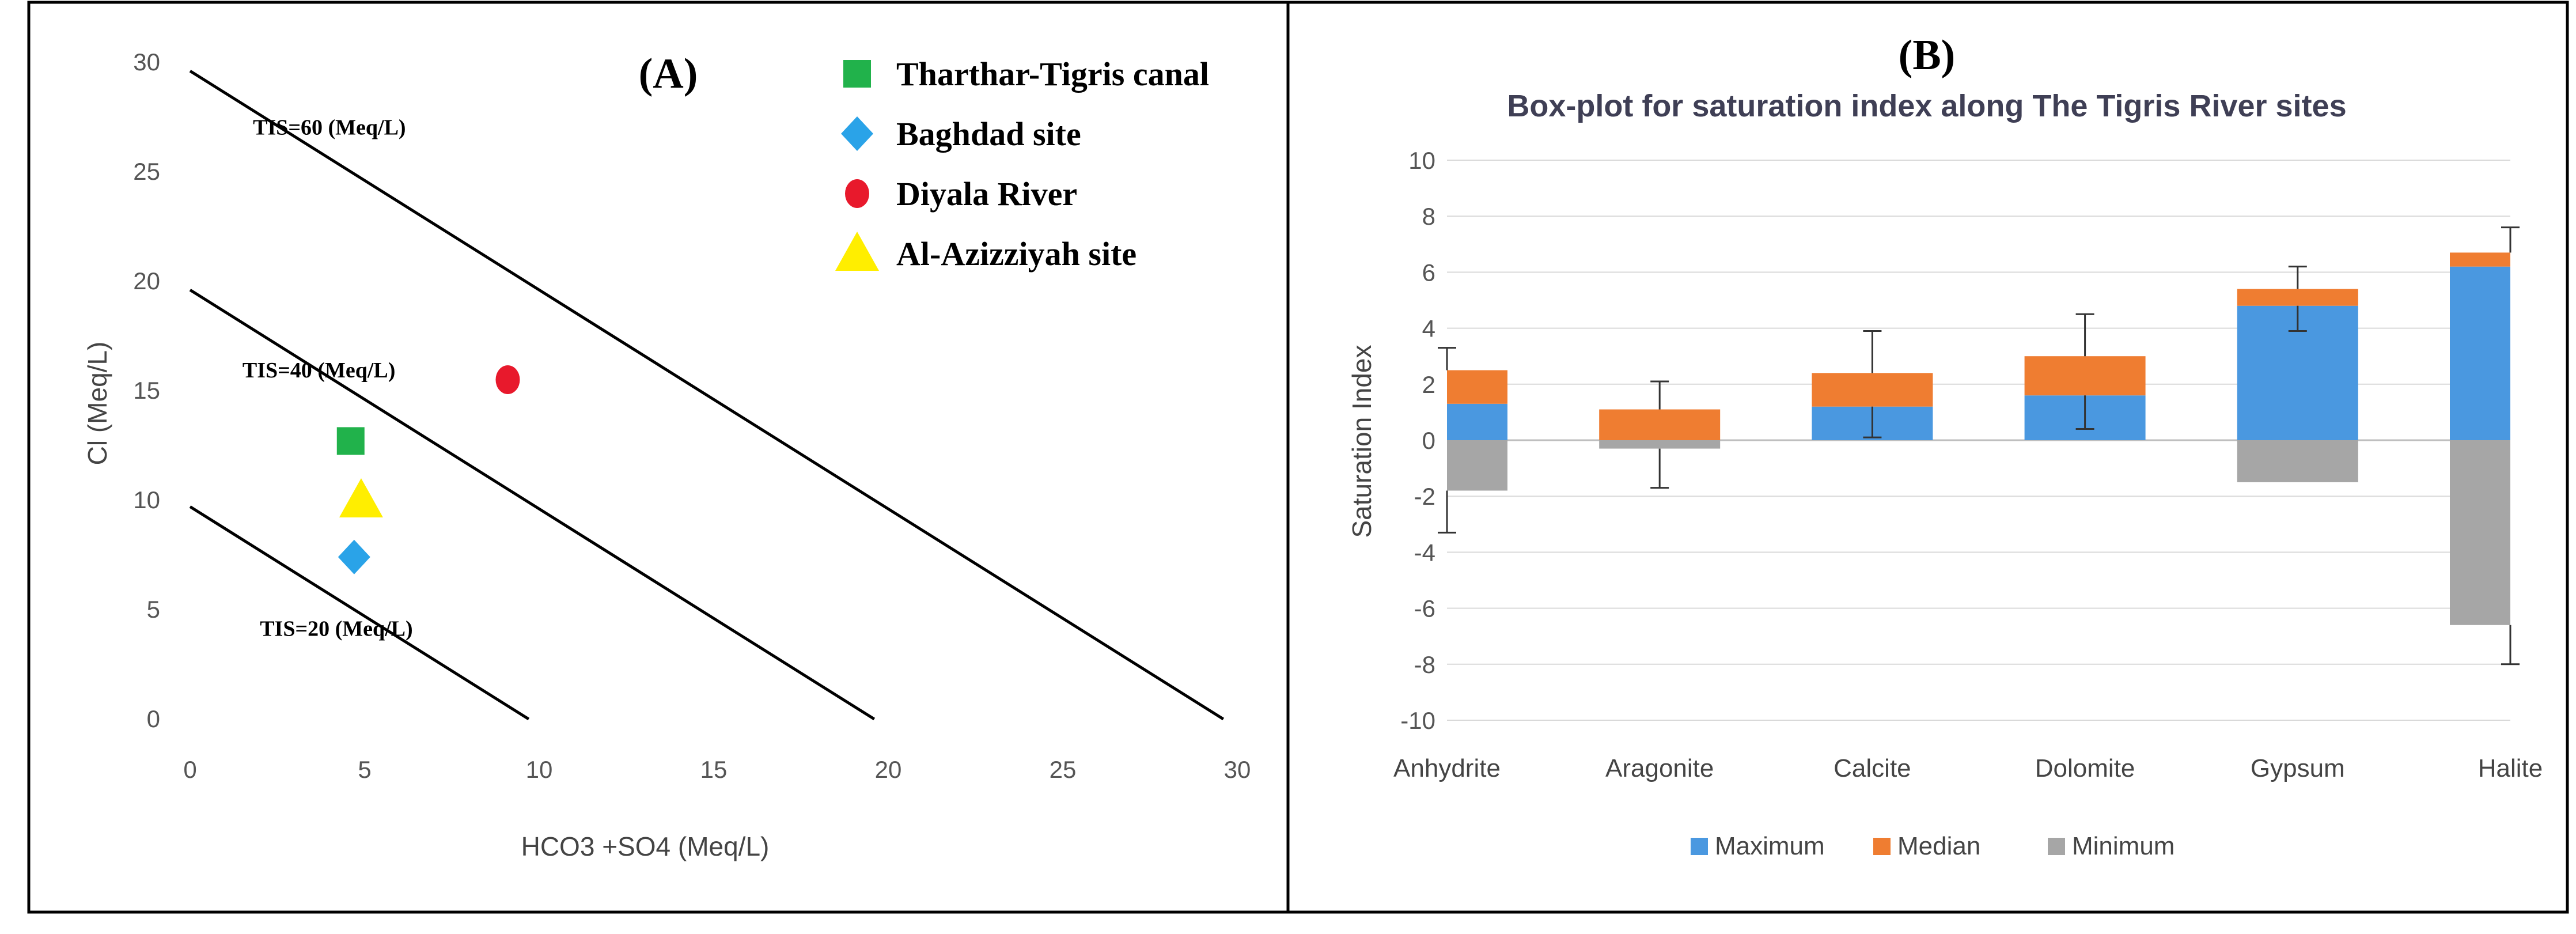  What do you see at coordinates (857, 193) in the screenshot?
I see `legend-marker-circle` at bounding box center [857, 193].